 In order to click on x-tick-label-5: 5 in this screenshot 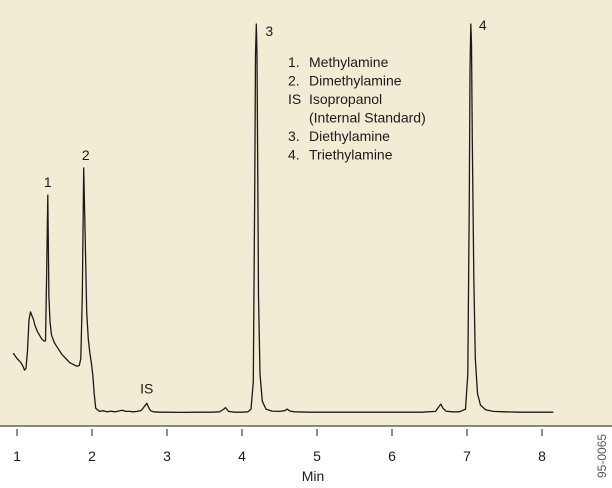, I will do `click(317, 456)`.